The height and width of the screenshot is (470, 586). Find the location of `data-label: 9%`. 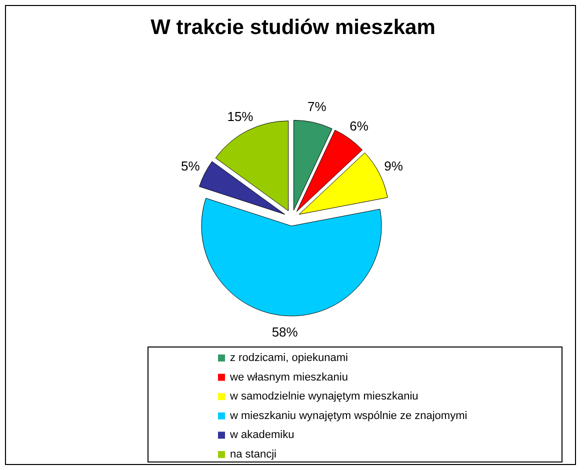

data-label: 9% is located at coordinates (394, 166).